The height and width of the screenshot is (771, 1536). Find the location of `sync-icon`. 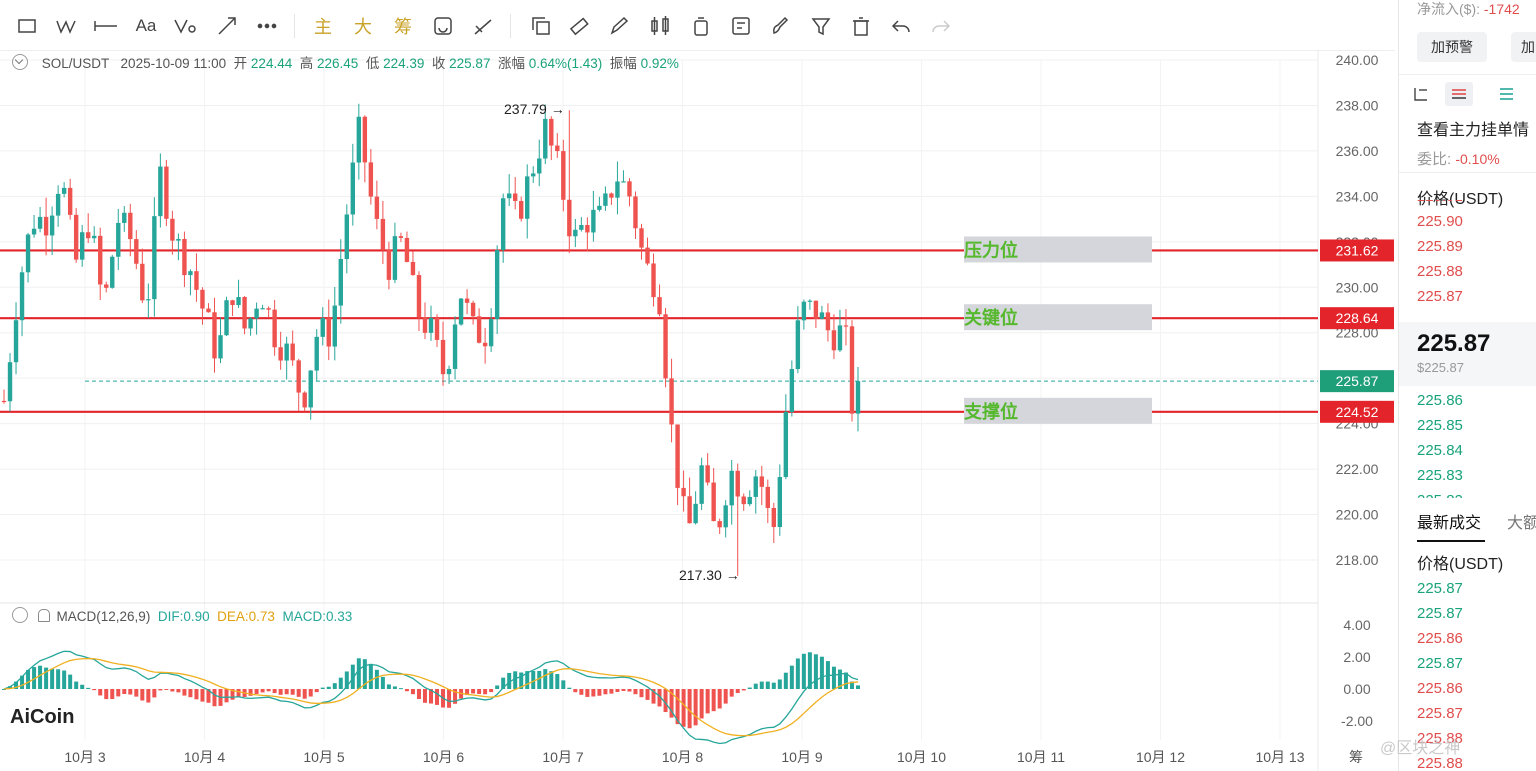

sync-icon is located at coordinates (443, 26).